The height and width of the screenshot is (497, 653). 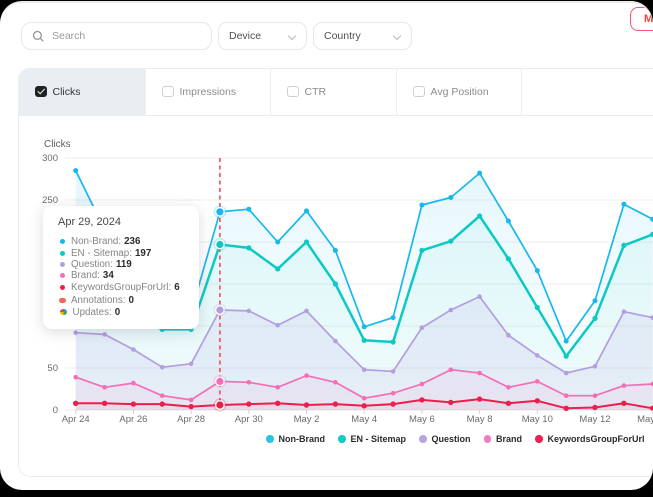 What do you see at coordinates (422, 419) in the screenshot?
I see `svg-text: May 6` at bounding box center [422, 419].